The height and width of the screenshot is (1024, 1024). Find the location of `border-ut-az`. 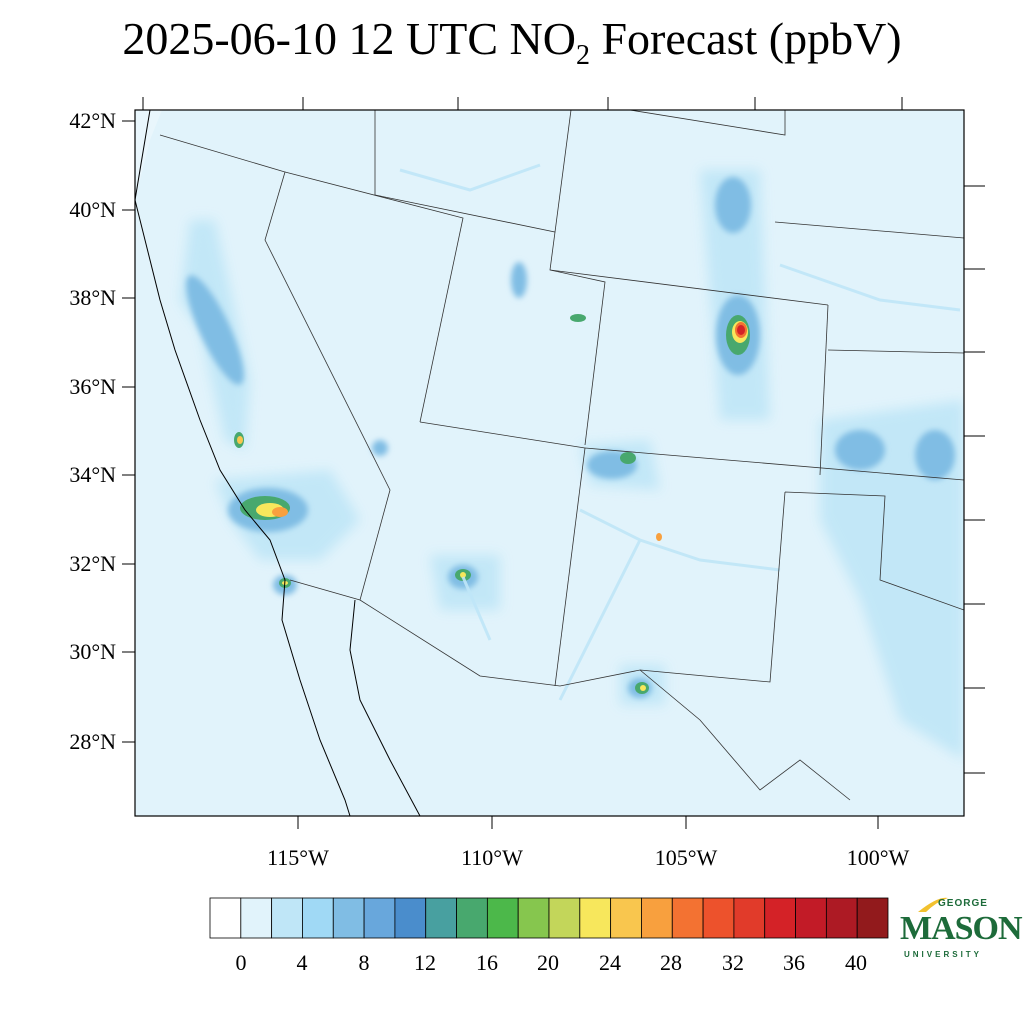

border-ut-az is located at coordinates (502, 435).